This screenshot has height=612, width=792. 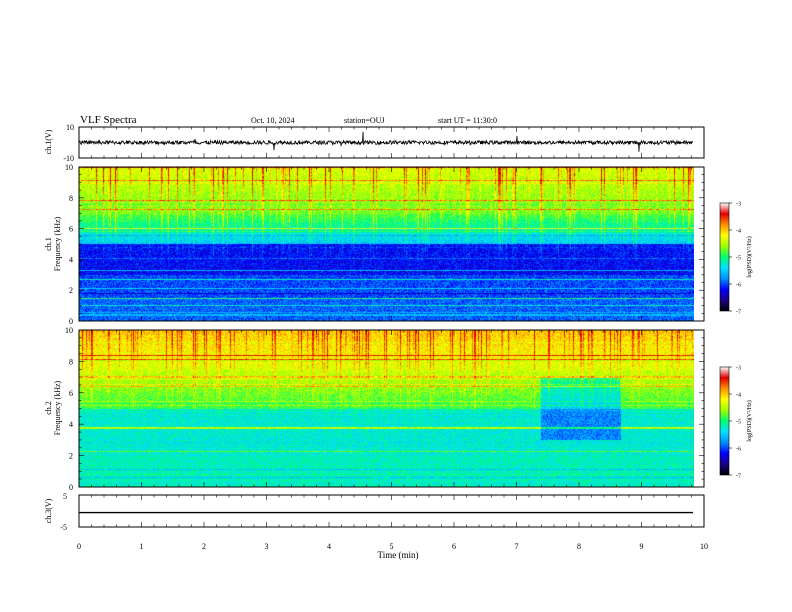 I want to click on ch3-waveform-ylabel: ch.3(V), so click(x=48, y=510).